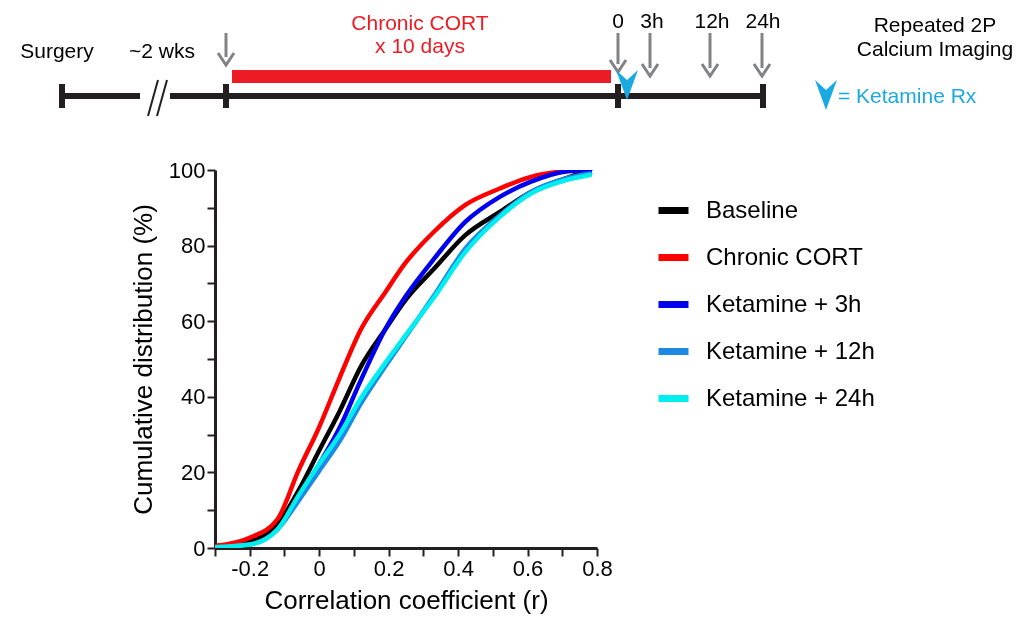 This screenshot has height=635, width=1019. Describe the element at coordinates (752, 209) in the screenshot. I see `legend-label: Baseline` at that location.